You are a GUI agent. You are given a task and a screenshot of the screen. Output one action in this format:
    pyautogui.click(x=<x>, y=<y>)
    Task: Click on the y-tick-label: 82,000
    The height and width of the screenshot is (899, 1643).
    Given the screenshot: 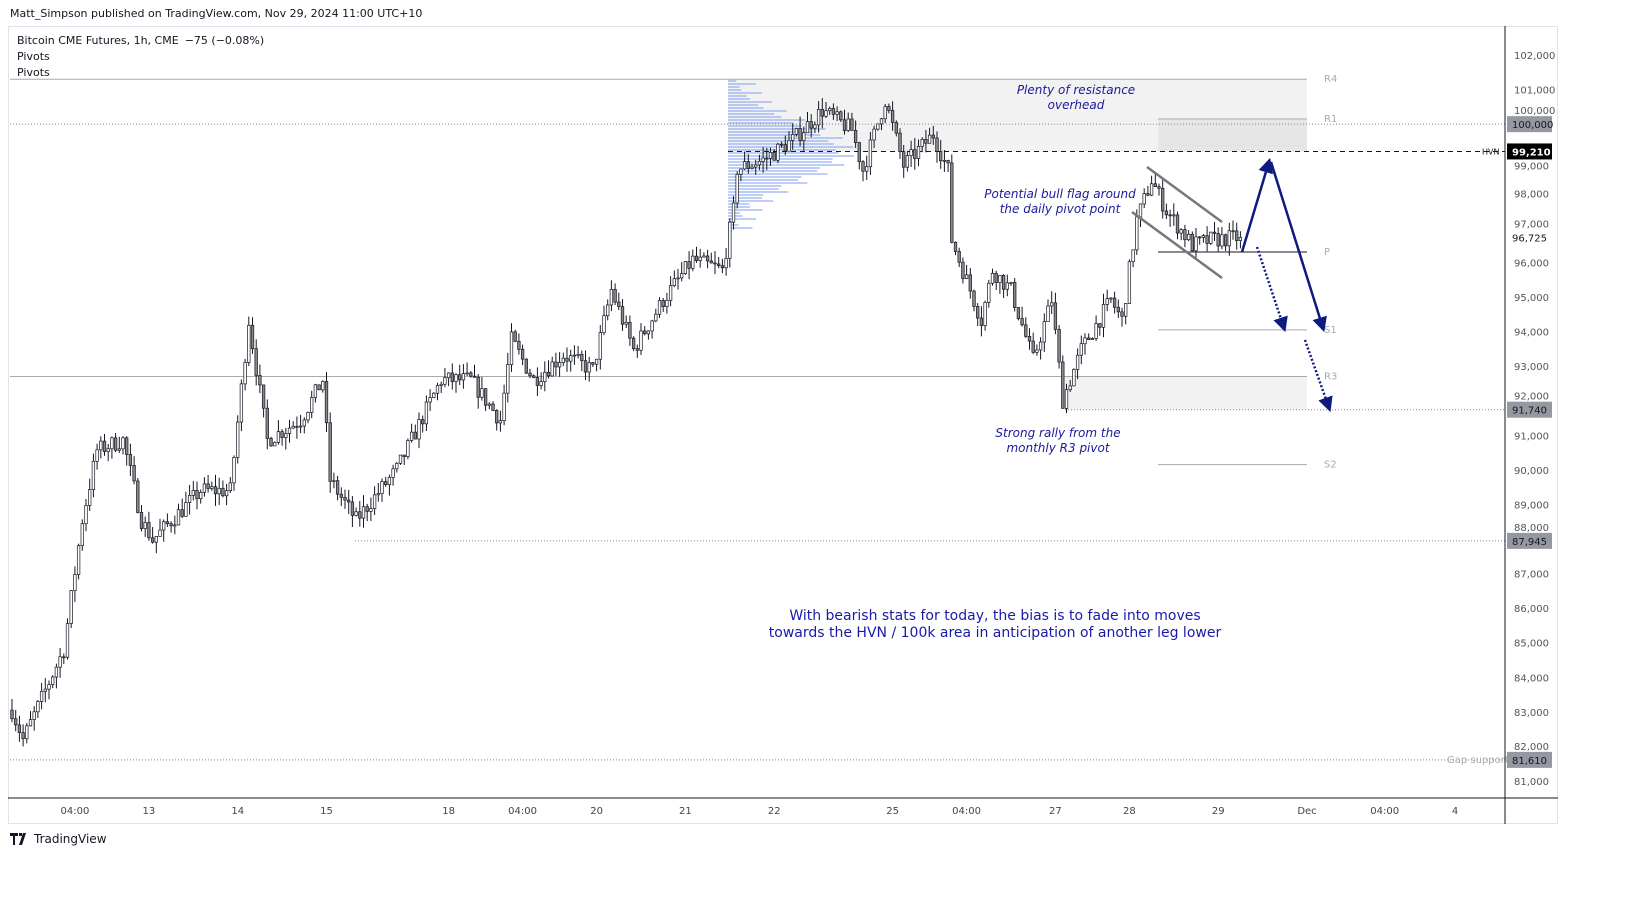 What is the action you would take?
    pyautogui.click(x=1531, y=747)
    